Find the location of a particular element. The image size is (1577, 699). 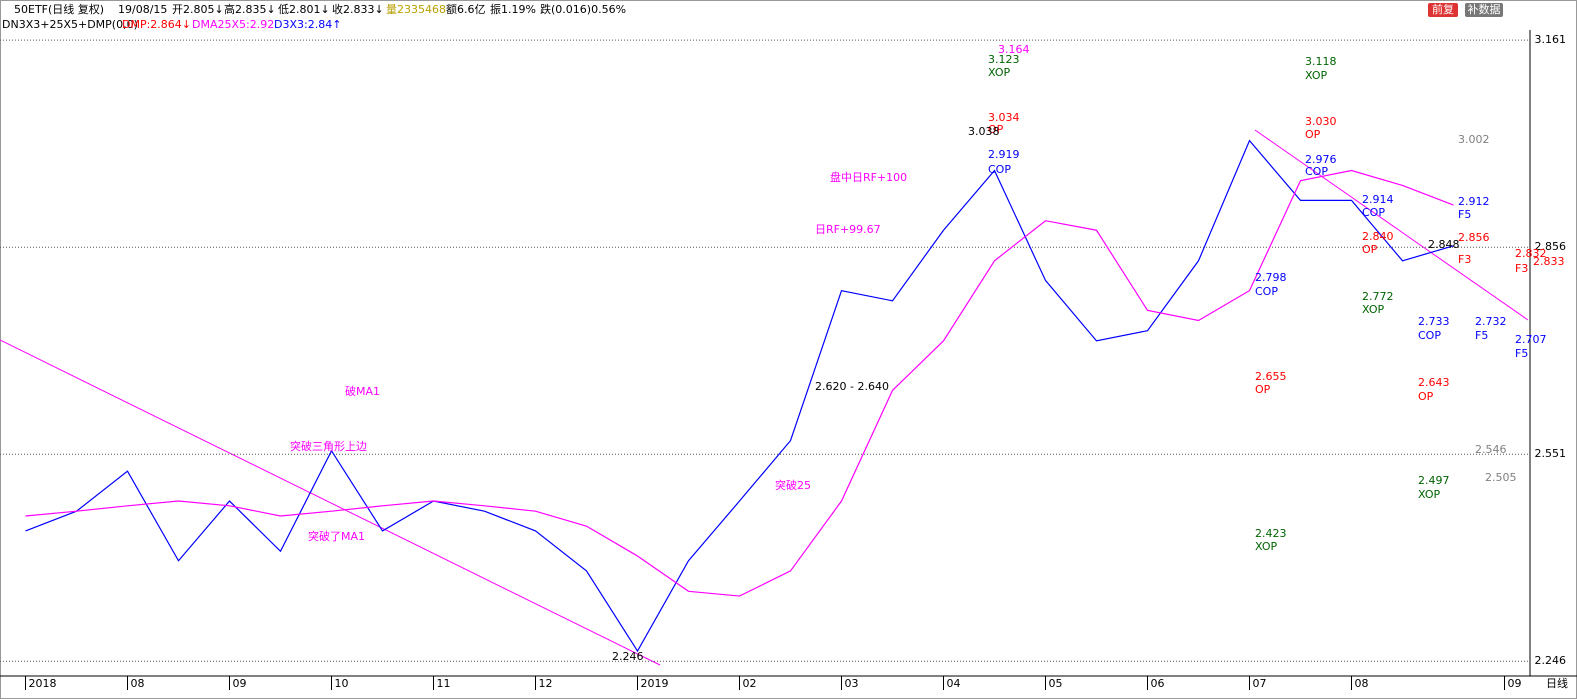

restore-button is located at coordinates (1443, 10).